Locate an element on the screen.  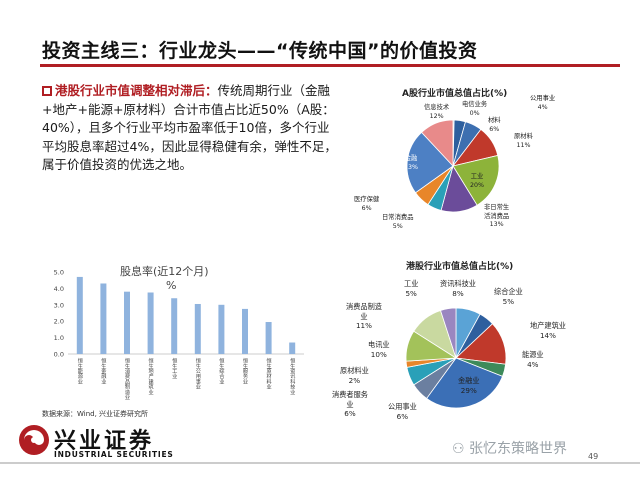
pie-b-label-gongyong: 公用事业 6% is located at coordinates (402, 411).